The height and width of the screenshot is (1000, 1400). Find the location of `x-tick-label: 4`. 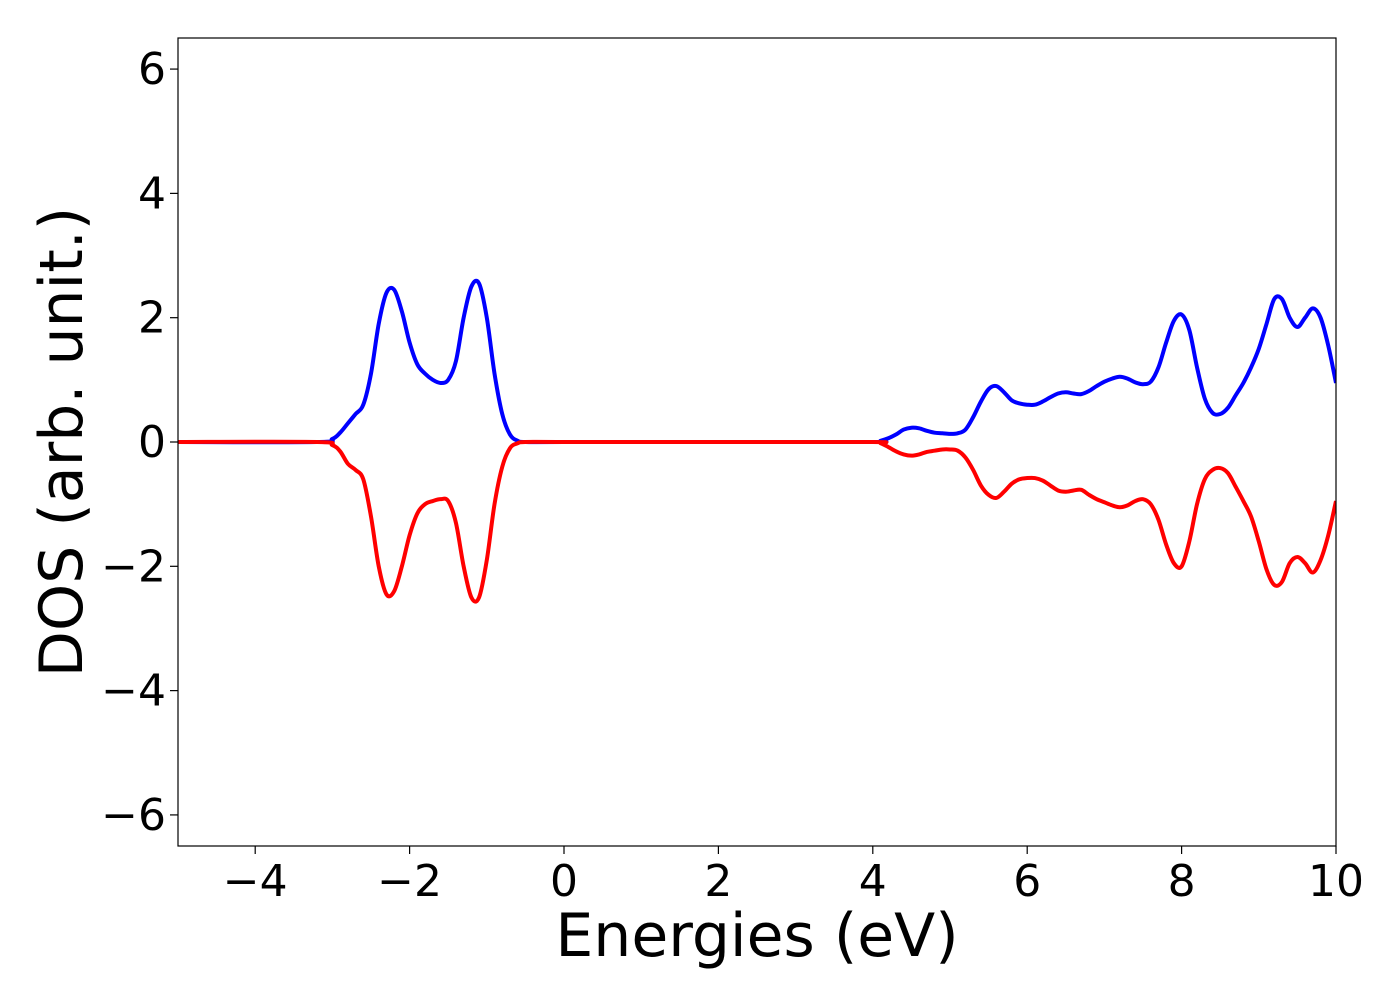

x-tick-label: 4 is located at coordinates (873, 881).